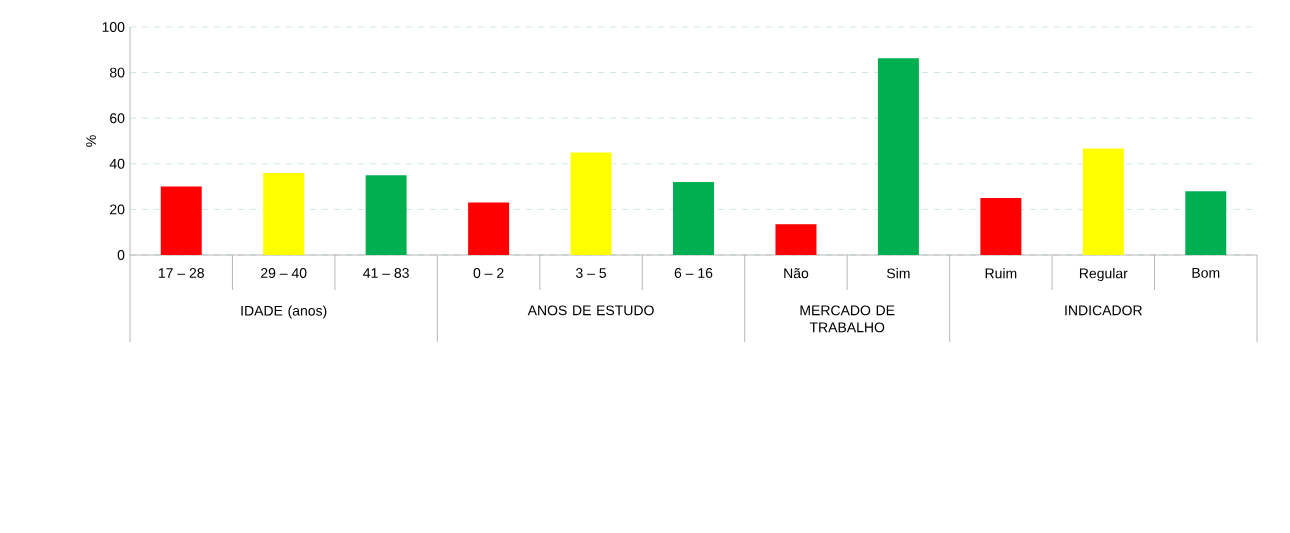  I want to click on x-tick-label: 3 – 5, so click(591, 273).